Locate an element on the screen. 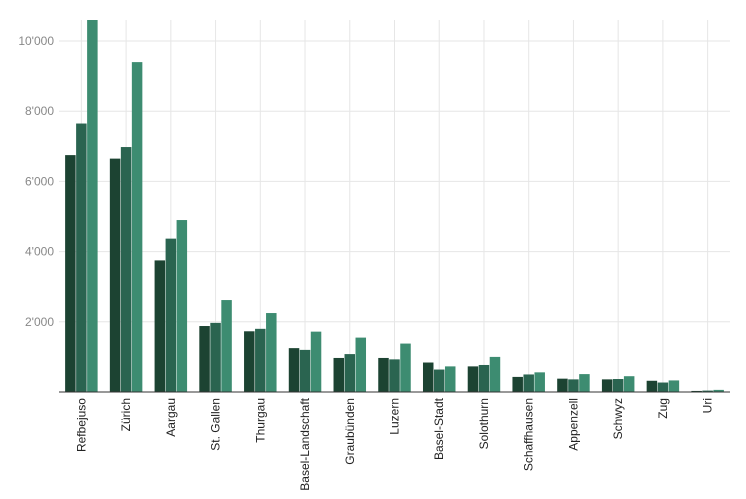  x-tick-label: Zürich is located at coordinates (126, 414).